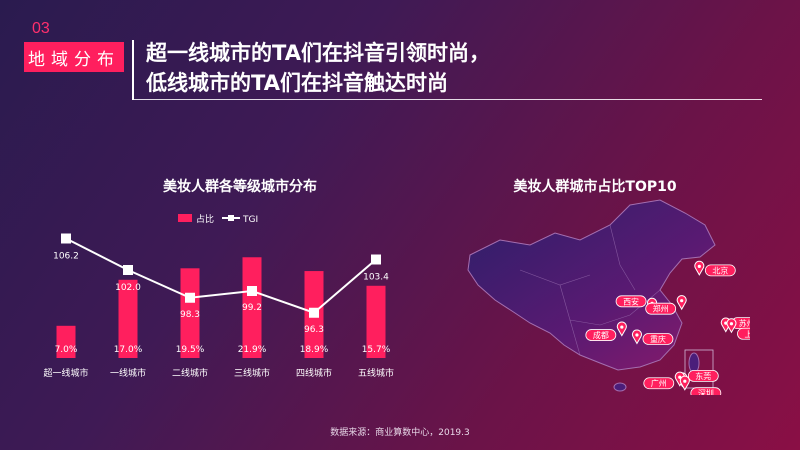 This screenshot has height=450, width=800. Describe the element at coordinates (65, 373) in the screenshot. I see `x-tick-label: 超一线城市` at that location.